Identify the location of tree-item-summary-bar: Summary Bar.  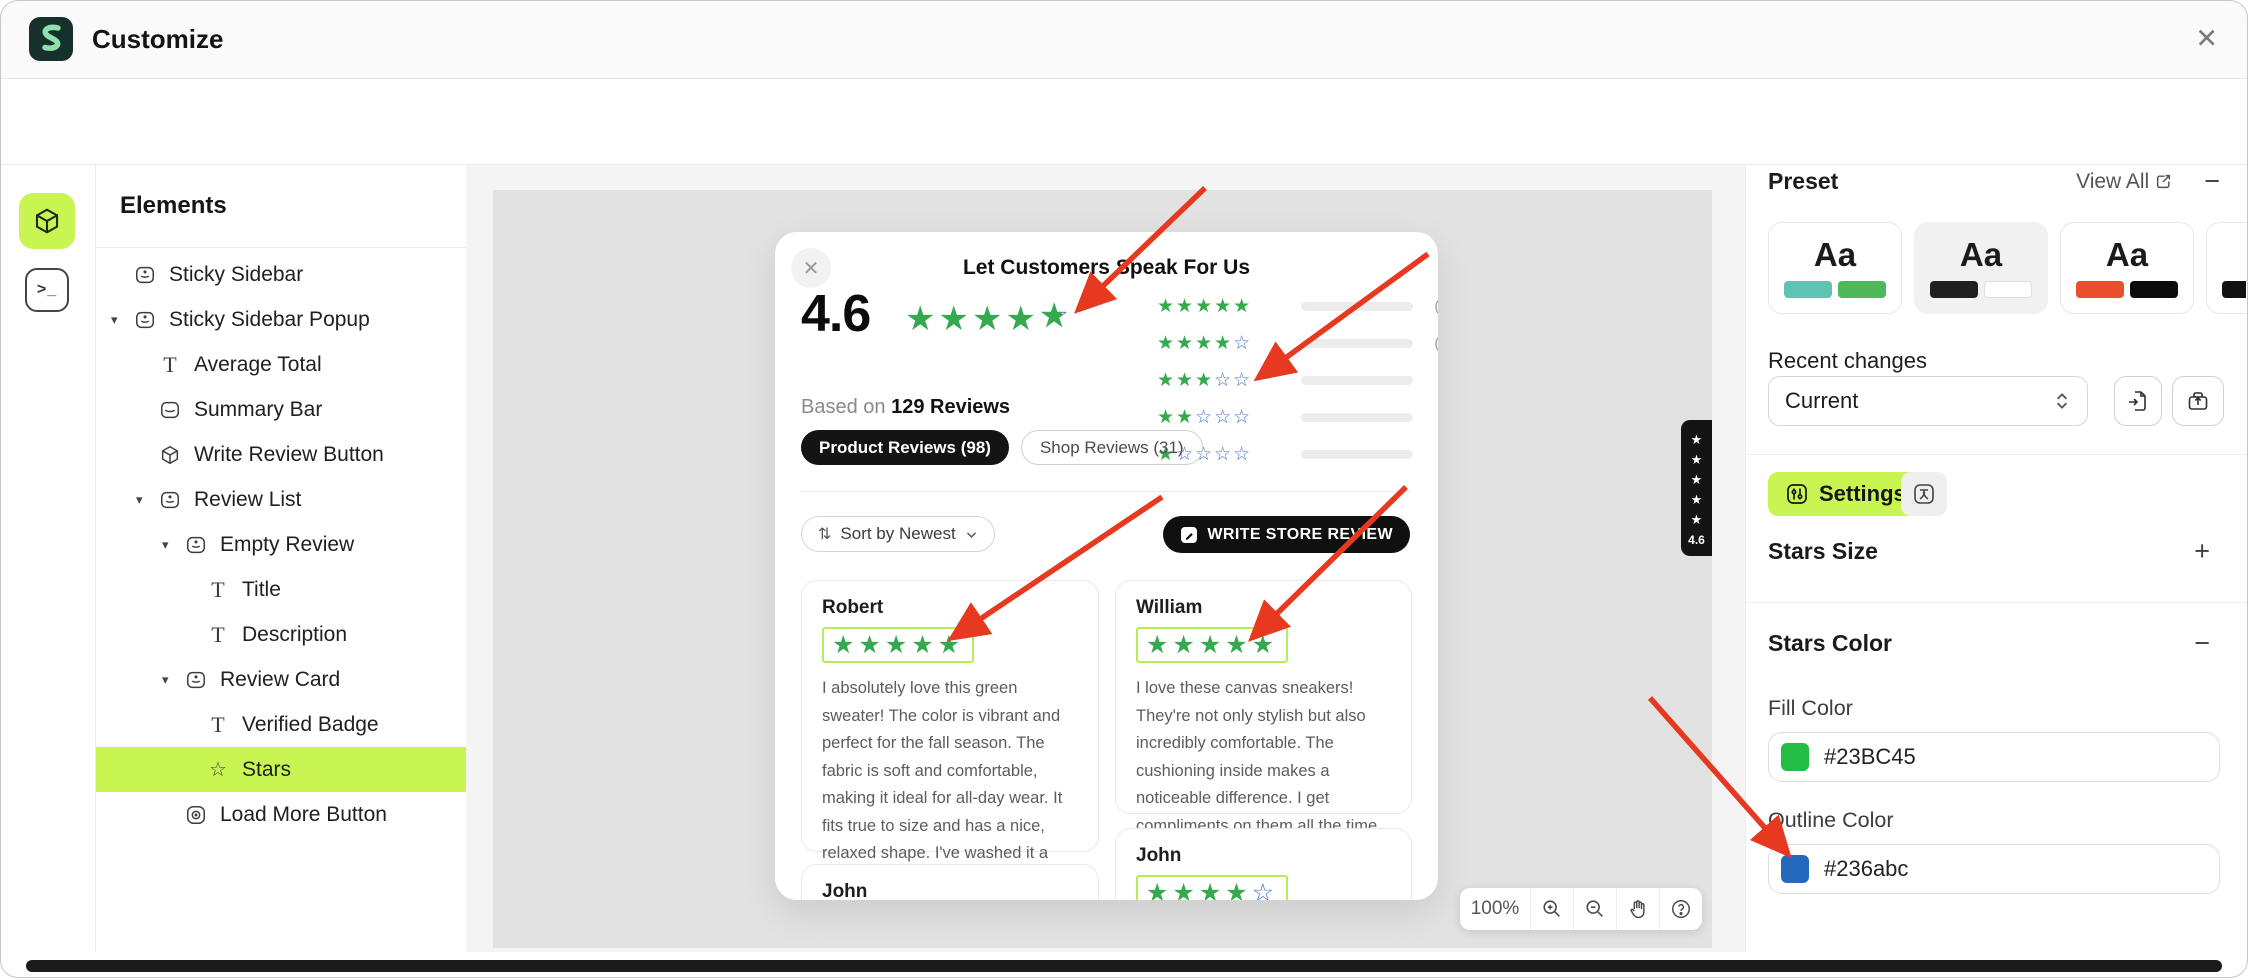
(281, 409).